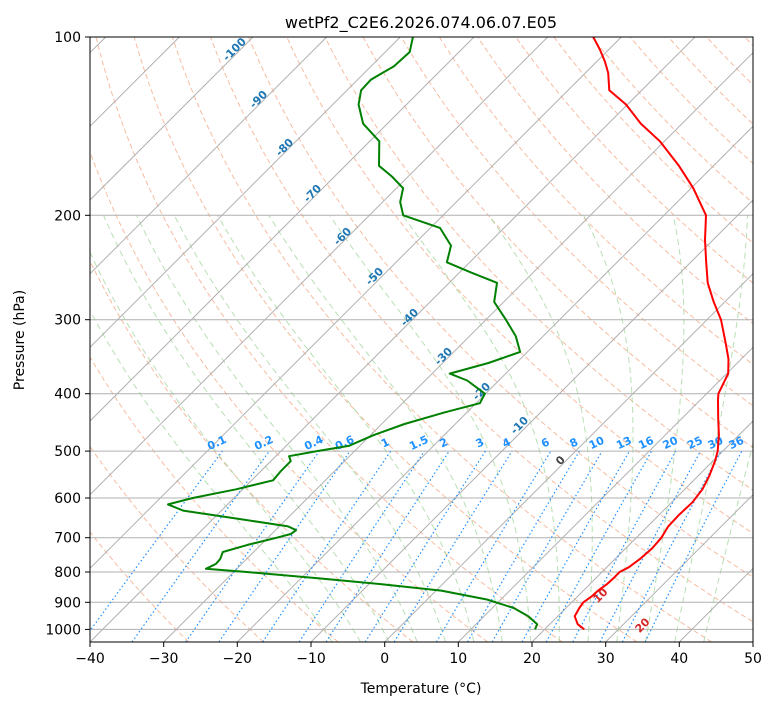 The image size is (775, 708). What do you see at coordinates (732, 686) in the screenshot?
I see `moist-adiabat-label: 40` at bounding box center [732, 686].